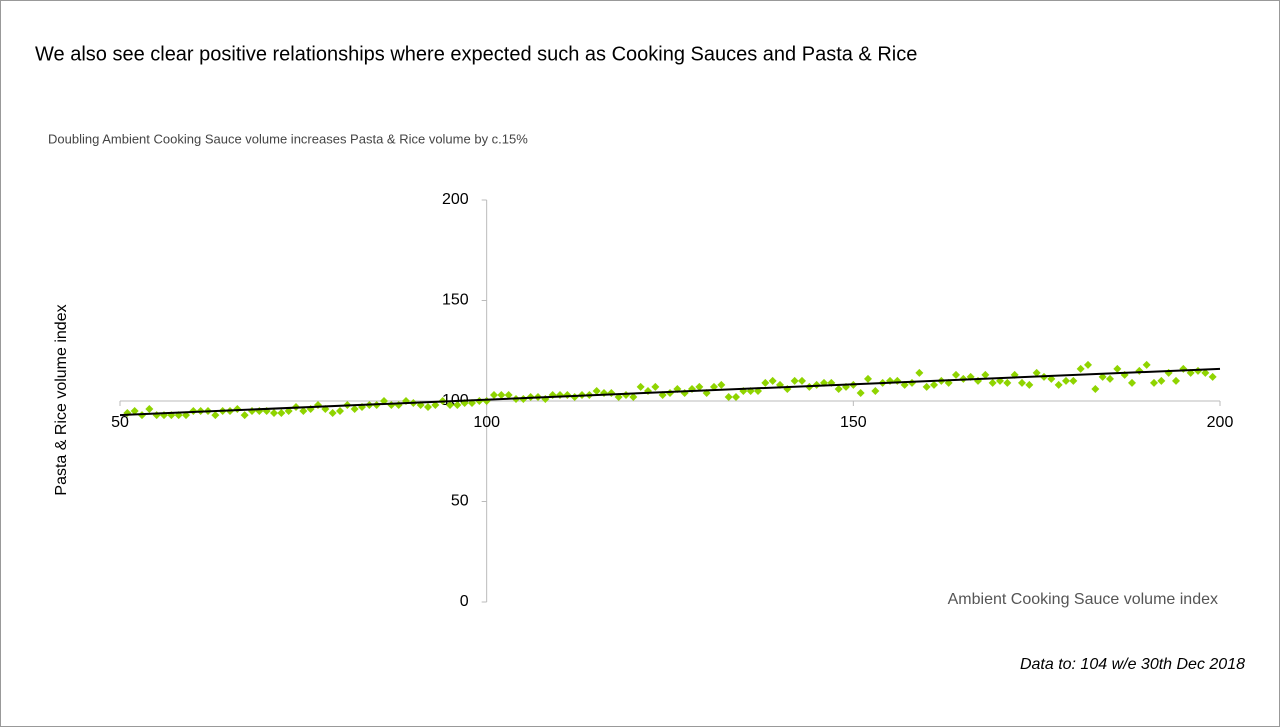 The image size is (1280, 727). Describe the element at coordinates (460, 501) in the screenshot. I see `y-tick-label: 50` at that location.